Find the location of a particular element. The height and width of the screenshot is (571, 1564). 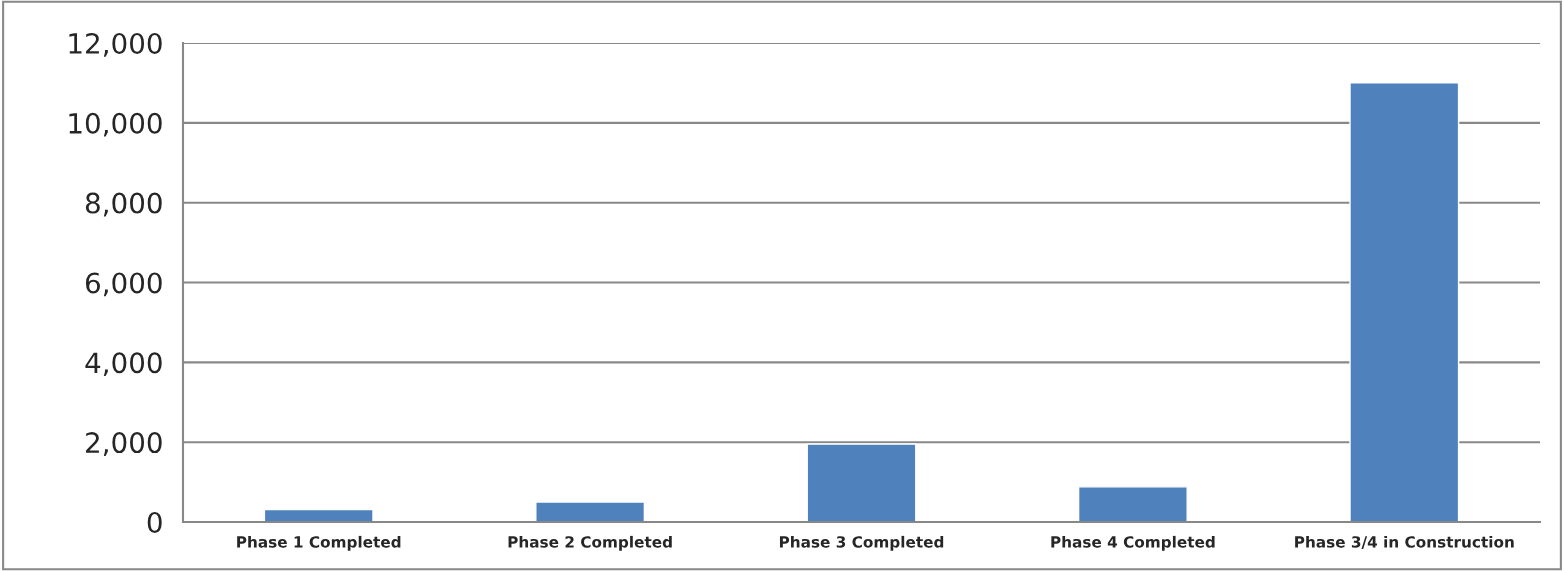

y-tick-label: 6,000 is located at coordinates (123, 284).